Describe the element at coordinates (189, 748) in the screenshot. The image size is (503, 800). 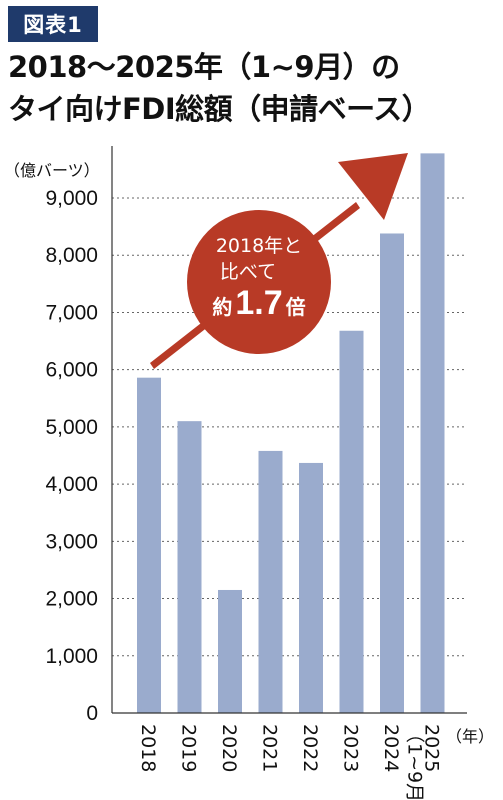
I see `x-tick-label: 2019` at that location.